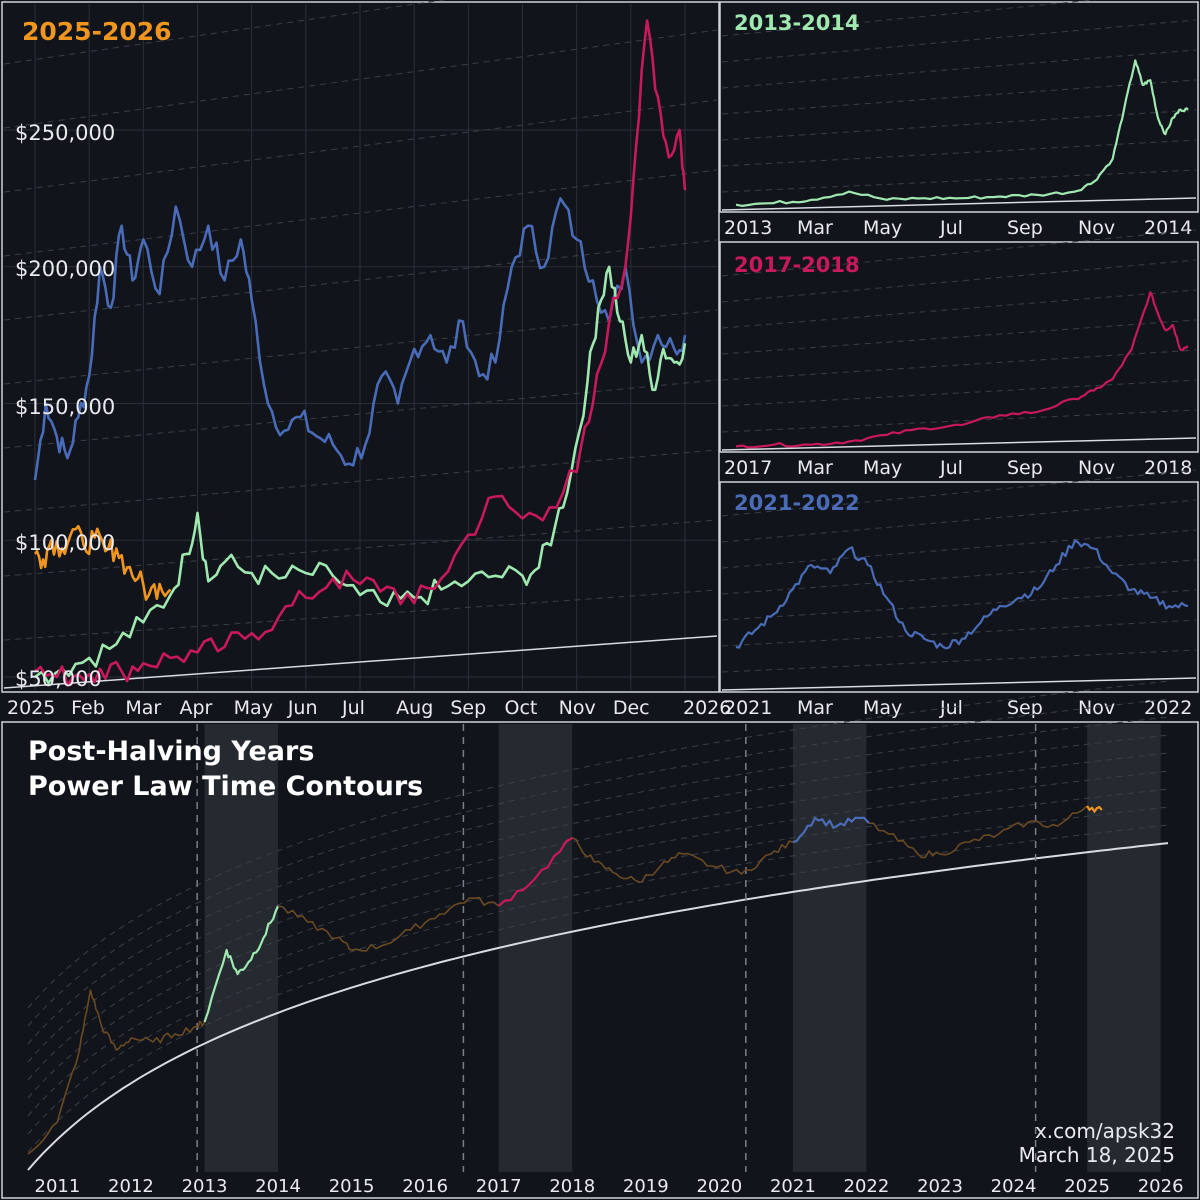  I want to click on main-x-tick: Apr, so click(196, 708).